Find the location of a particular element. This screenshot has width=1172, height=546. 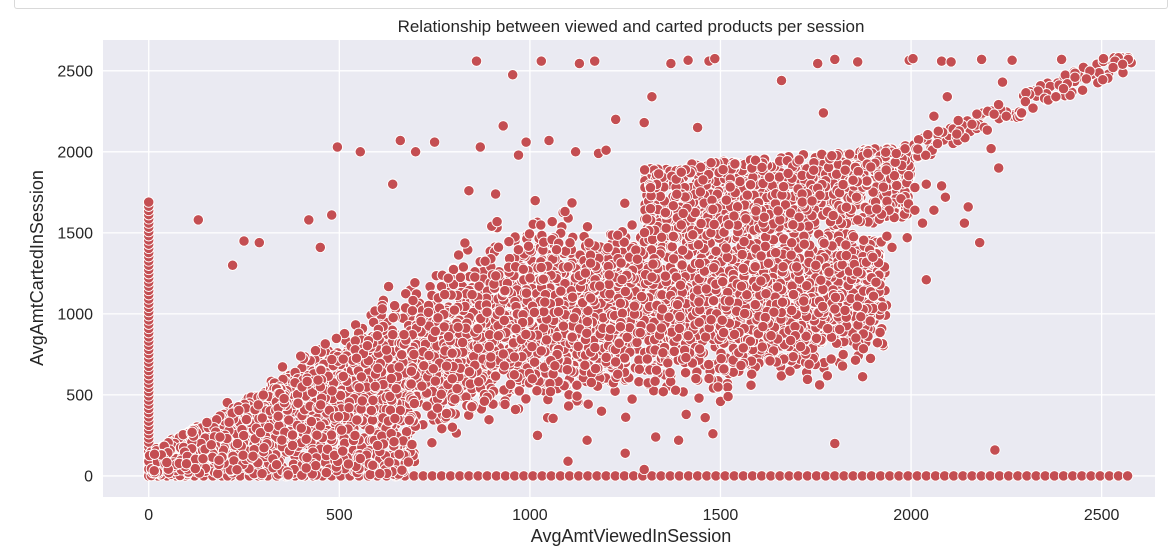

previous-cell-border is located at coordinates (586, 5).